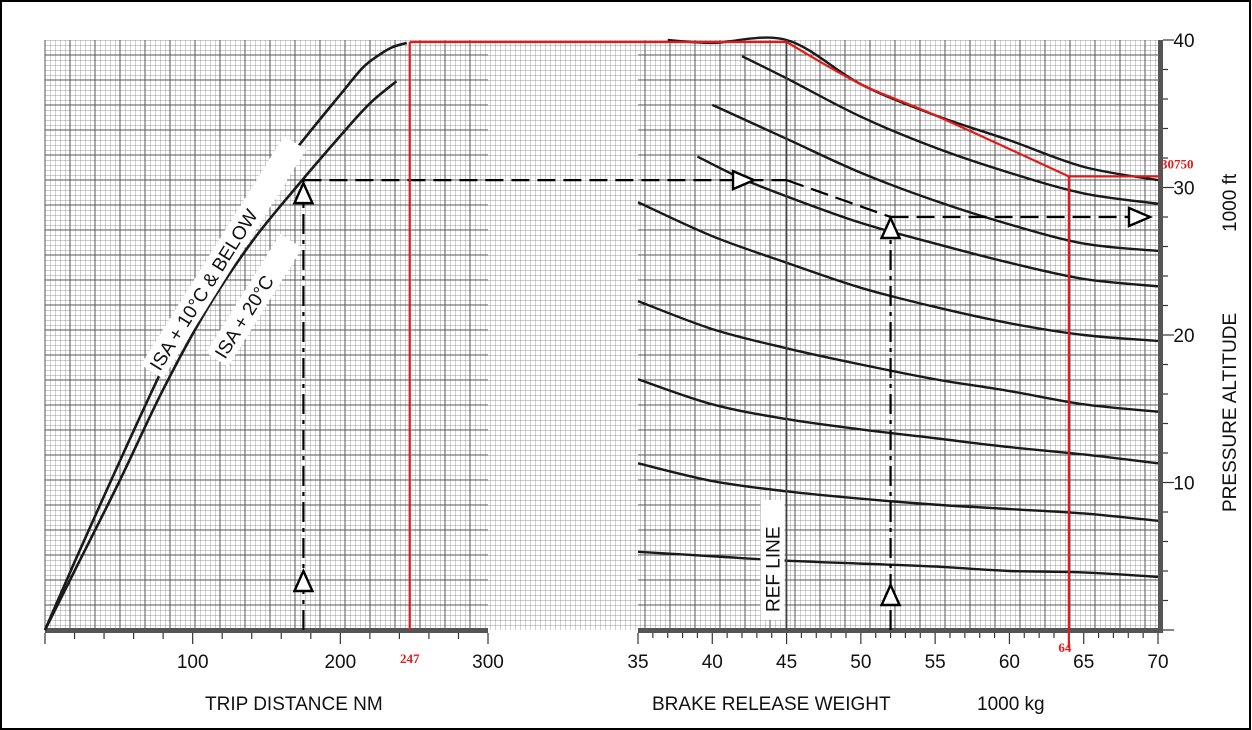 Image resolution: width=1252 pixels, height=730 pixels. What do you see at coordinates (774, 335) in the screenshot?
I see `ref-line-group: REF LINE` at bounding box center [774, 335].